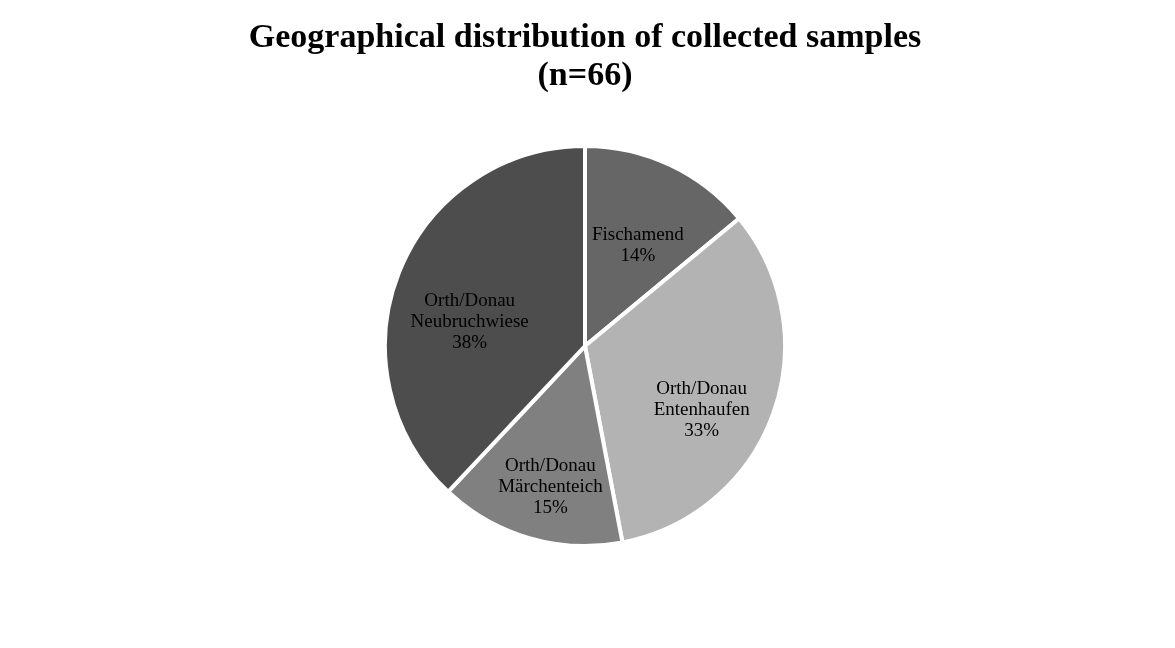 This screenshot has height=648, width=1175. What do you see at coordinates (702, 429) in the screenshot?
I see `data-label: 33%` at bounding box center [702, 429].